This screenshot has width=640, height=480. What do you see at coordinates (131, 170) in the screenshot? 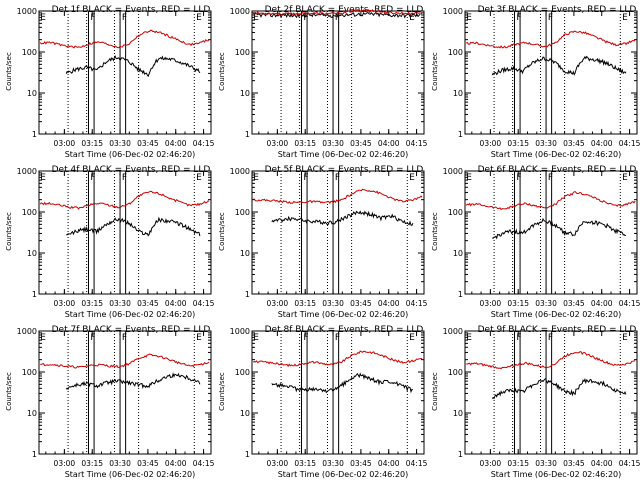
I see `panel-title: Det 4f BLACK = Events, RED = LLD` at bounding box center [131, 170].